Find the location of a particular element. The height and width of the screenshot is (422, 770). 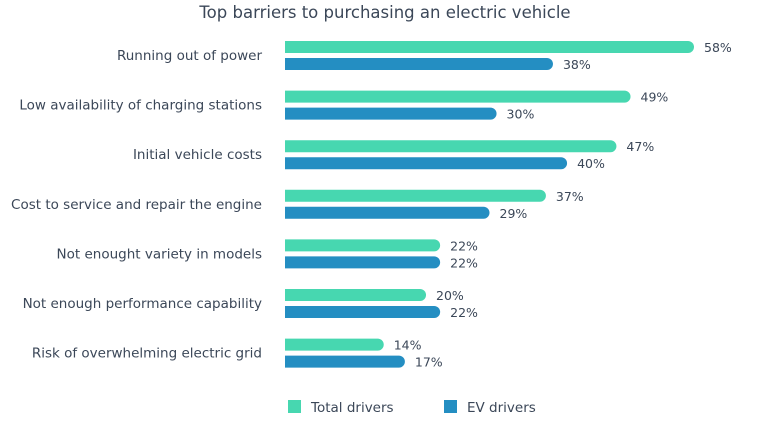

category-label: Cost to service and repair the engine is located at coordinates (136, 205).